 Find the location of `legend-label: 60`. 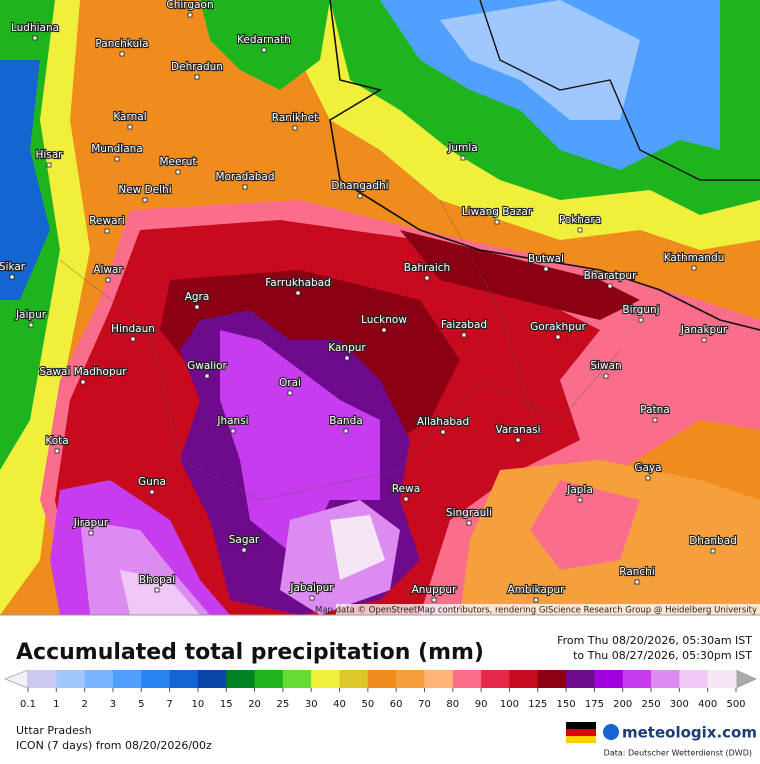

legend-label: 60 is located at coordinates (396, 704).